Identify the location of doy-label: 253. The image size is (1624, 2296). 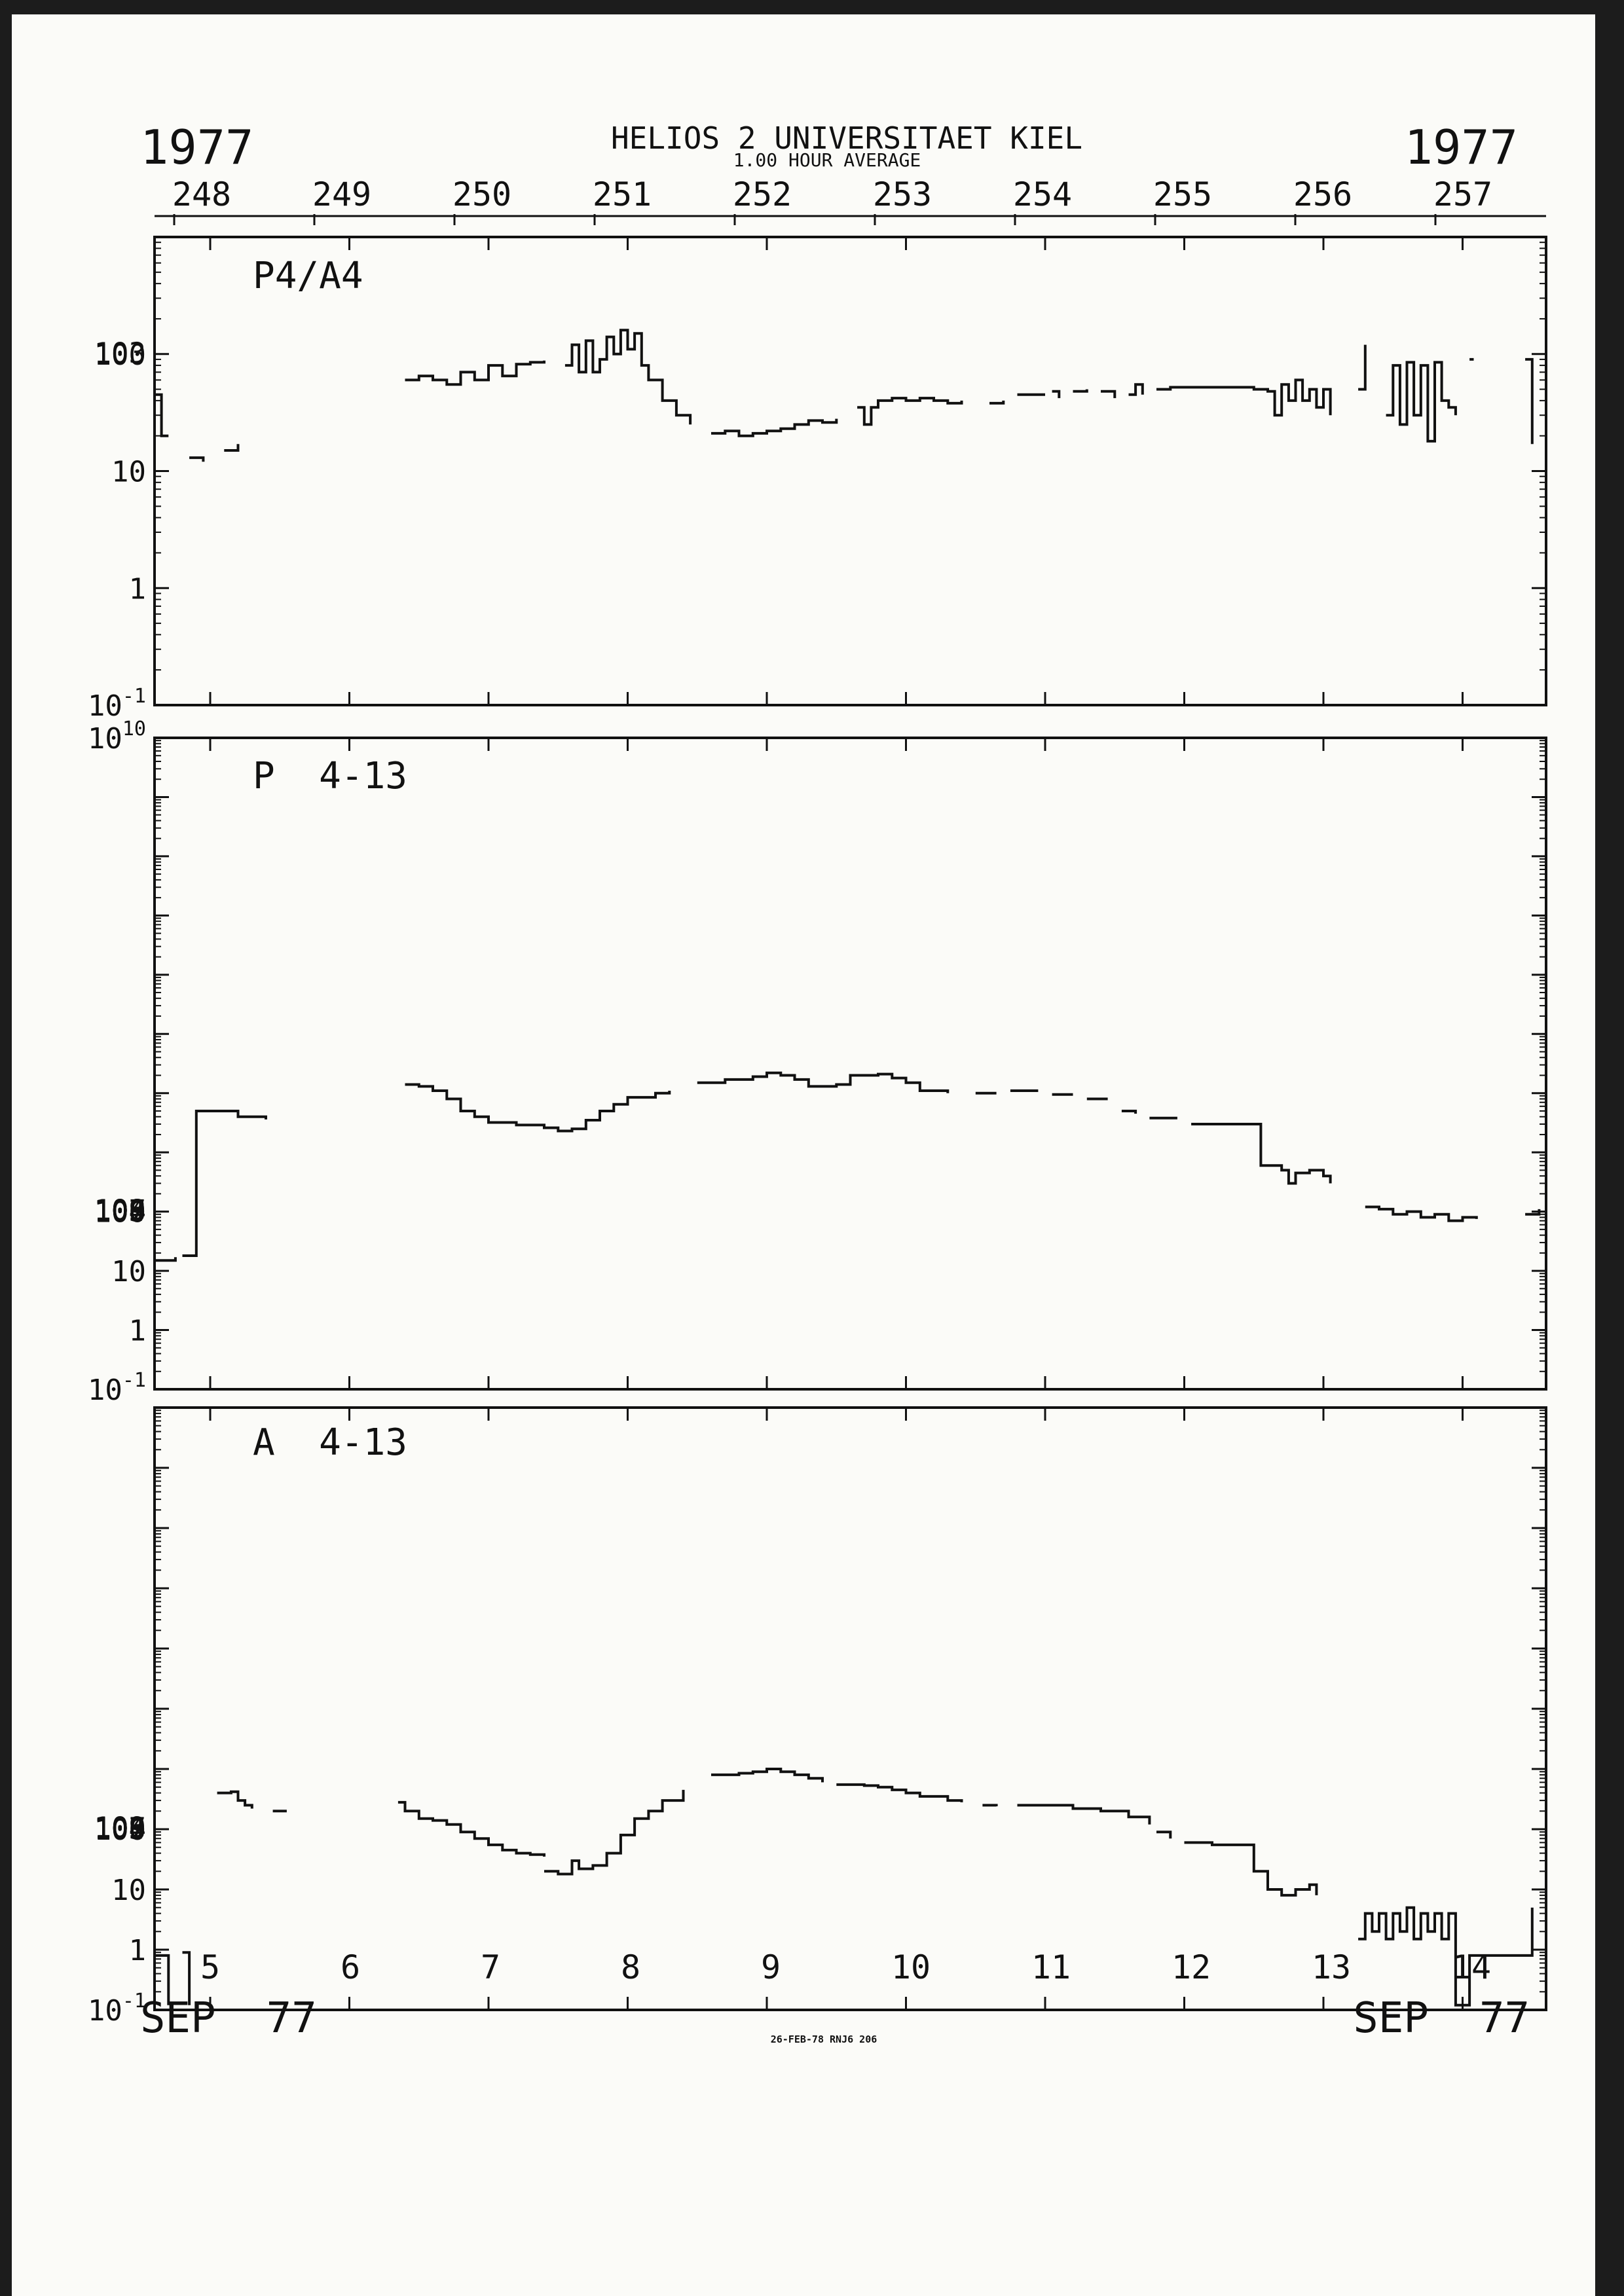
(902, 194).